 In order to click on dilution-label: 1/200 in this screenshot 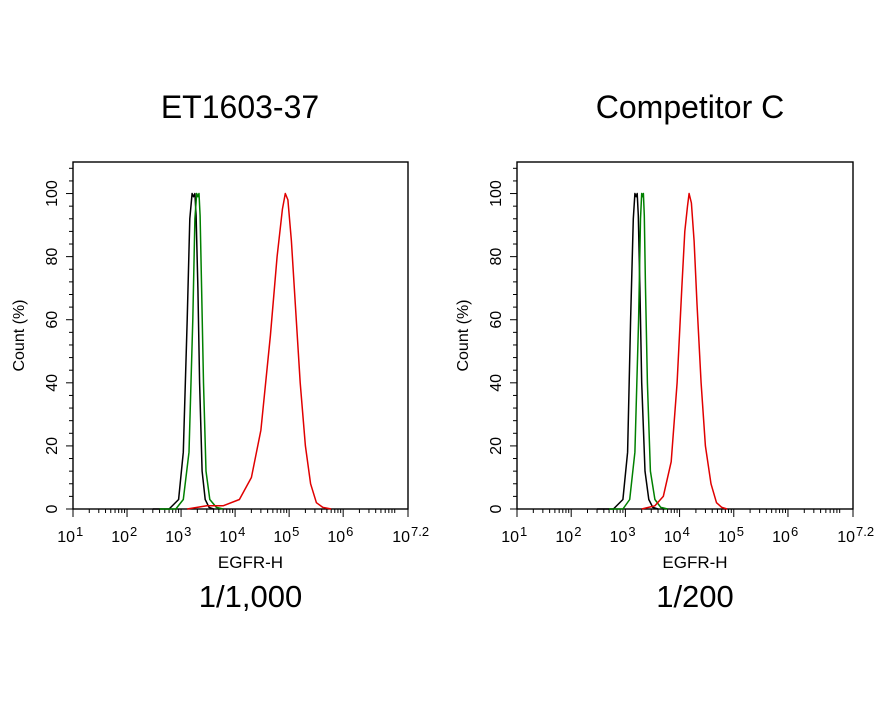, I will do `click(695, 596)`.